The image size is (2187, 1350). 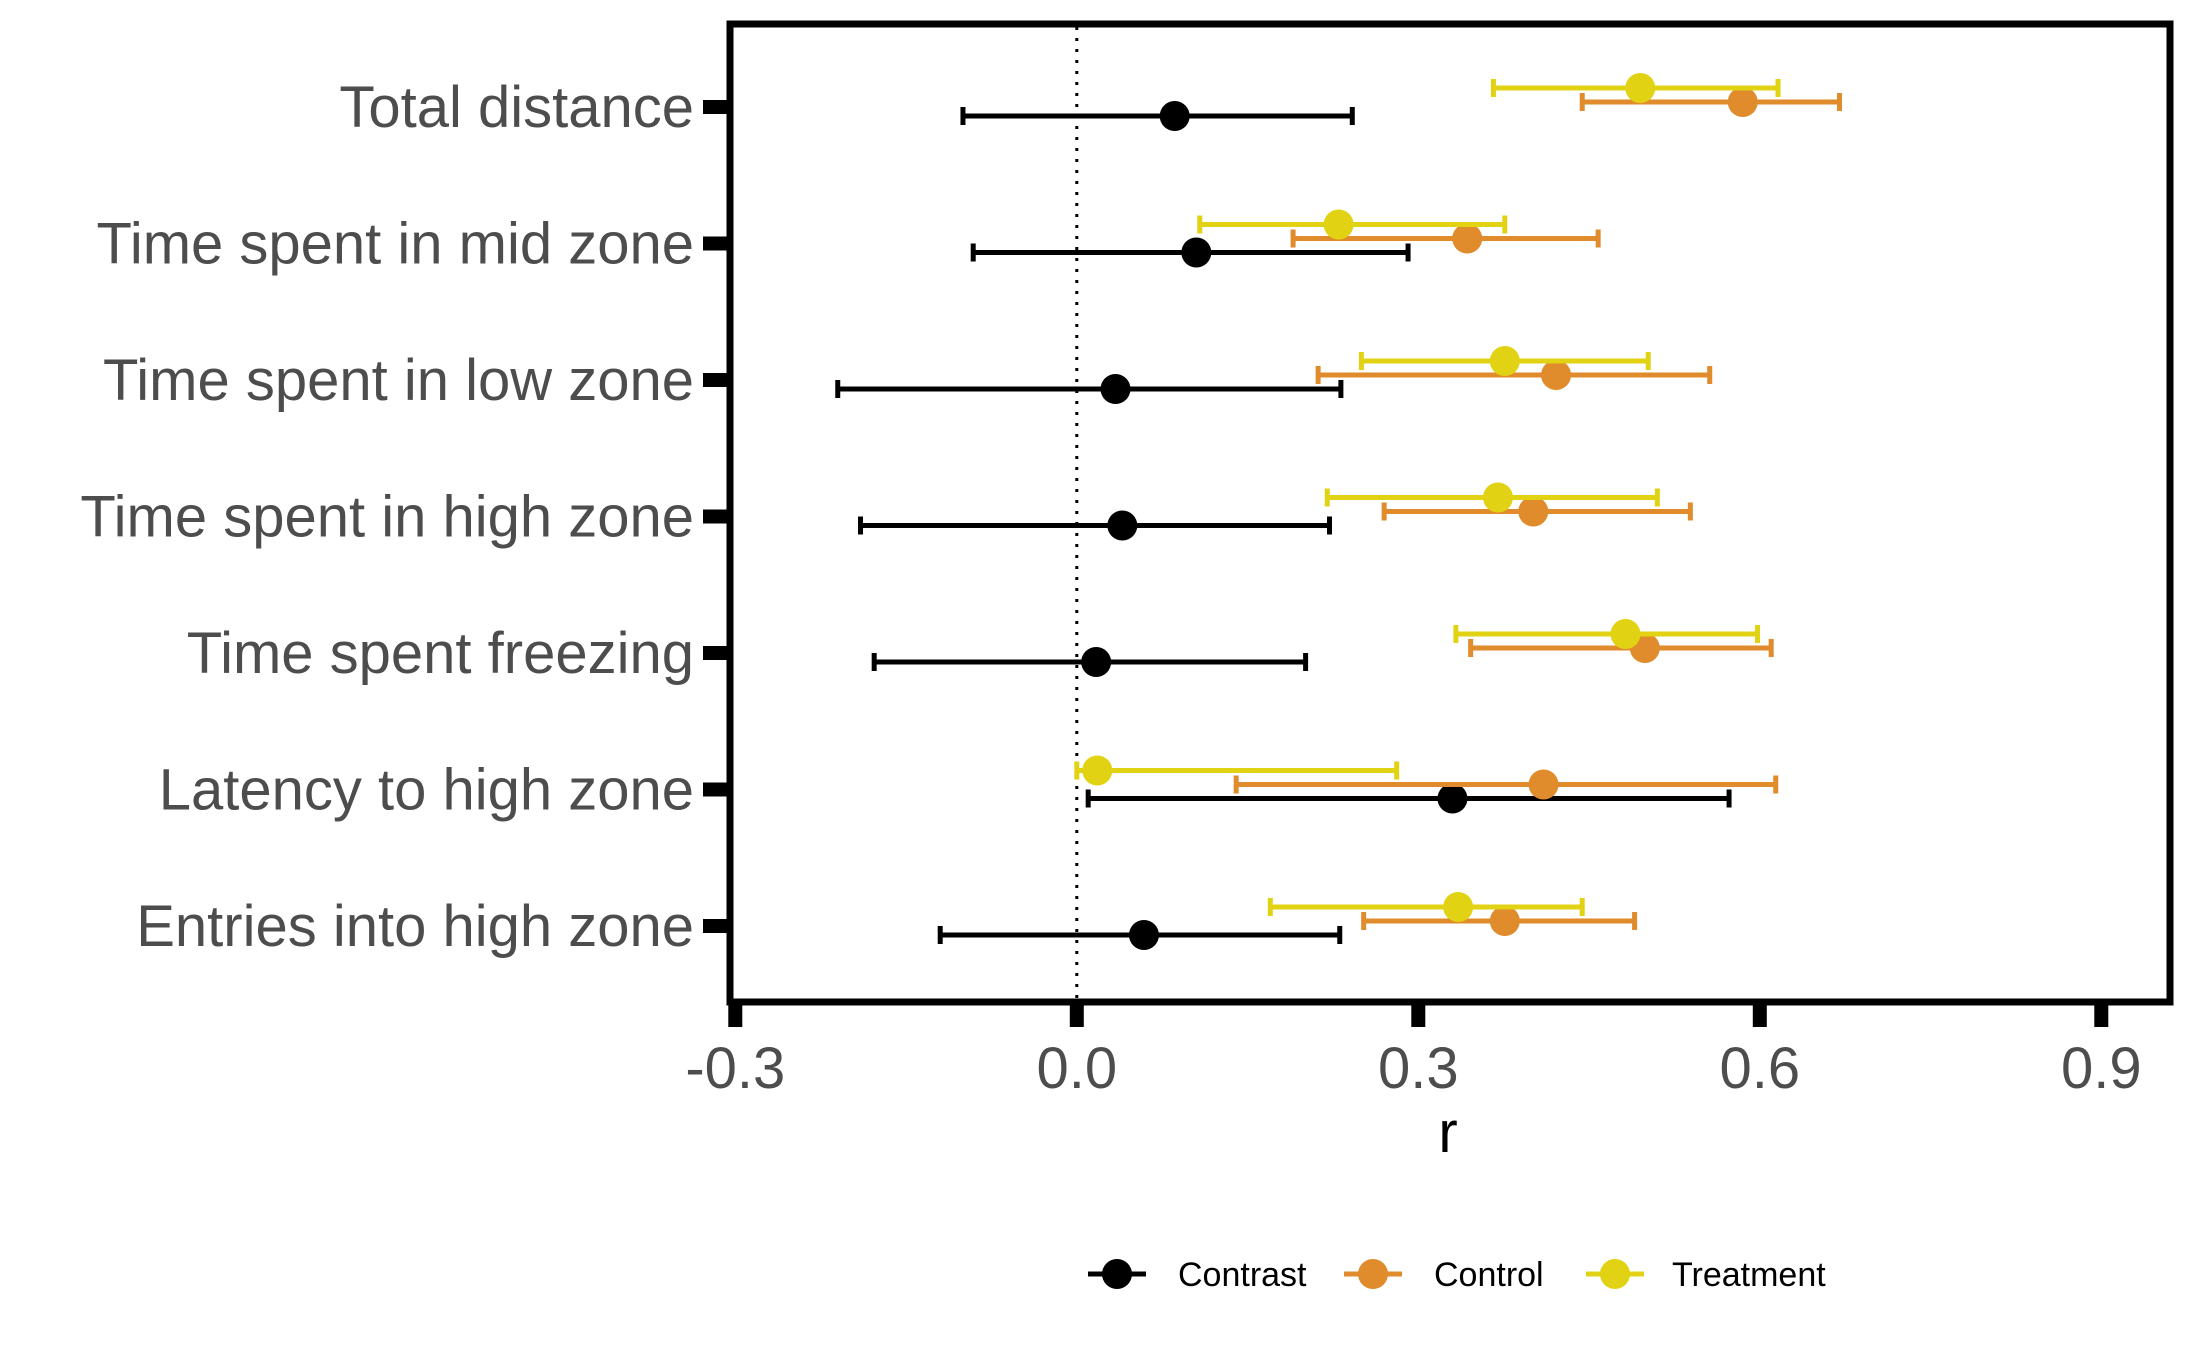 What do you see at coordinates (1447, 1132) in the screenshot?
I see `x-axis-title: r` at bounding box center [1447, 1132].